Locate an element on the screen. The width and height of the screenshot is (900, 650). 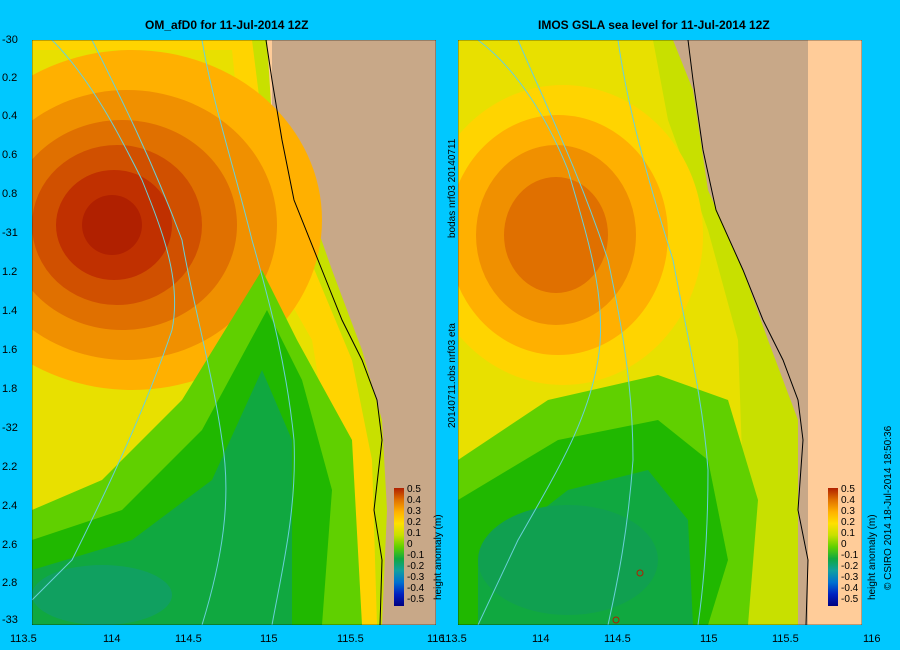
credit-label: © CSIRO 2014 18-Jul-2014 18:50:36 is located at coordinates (888, 507).